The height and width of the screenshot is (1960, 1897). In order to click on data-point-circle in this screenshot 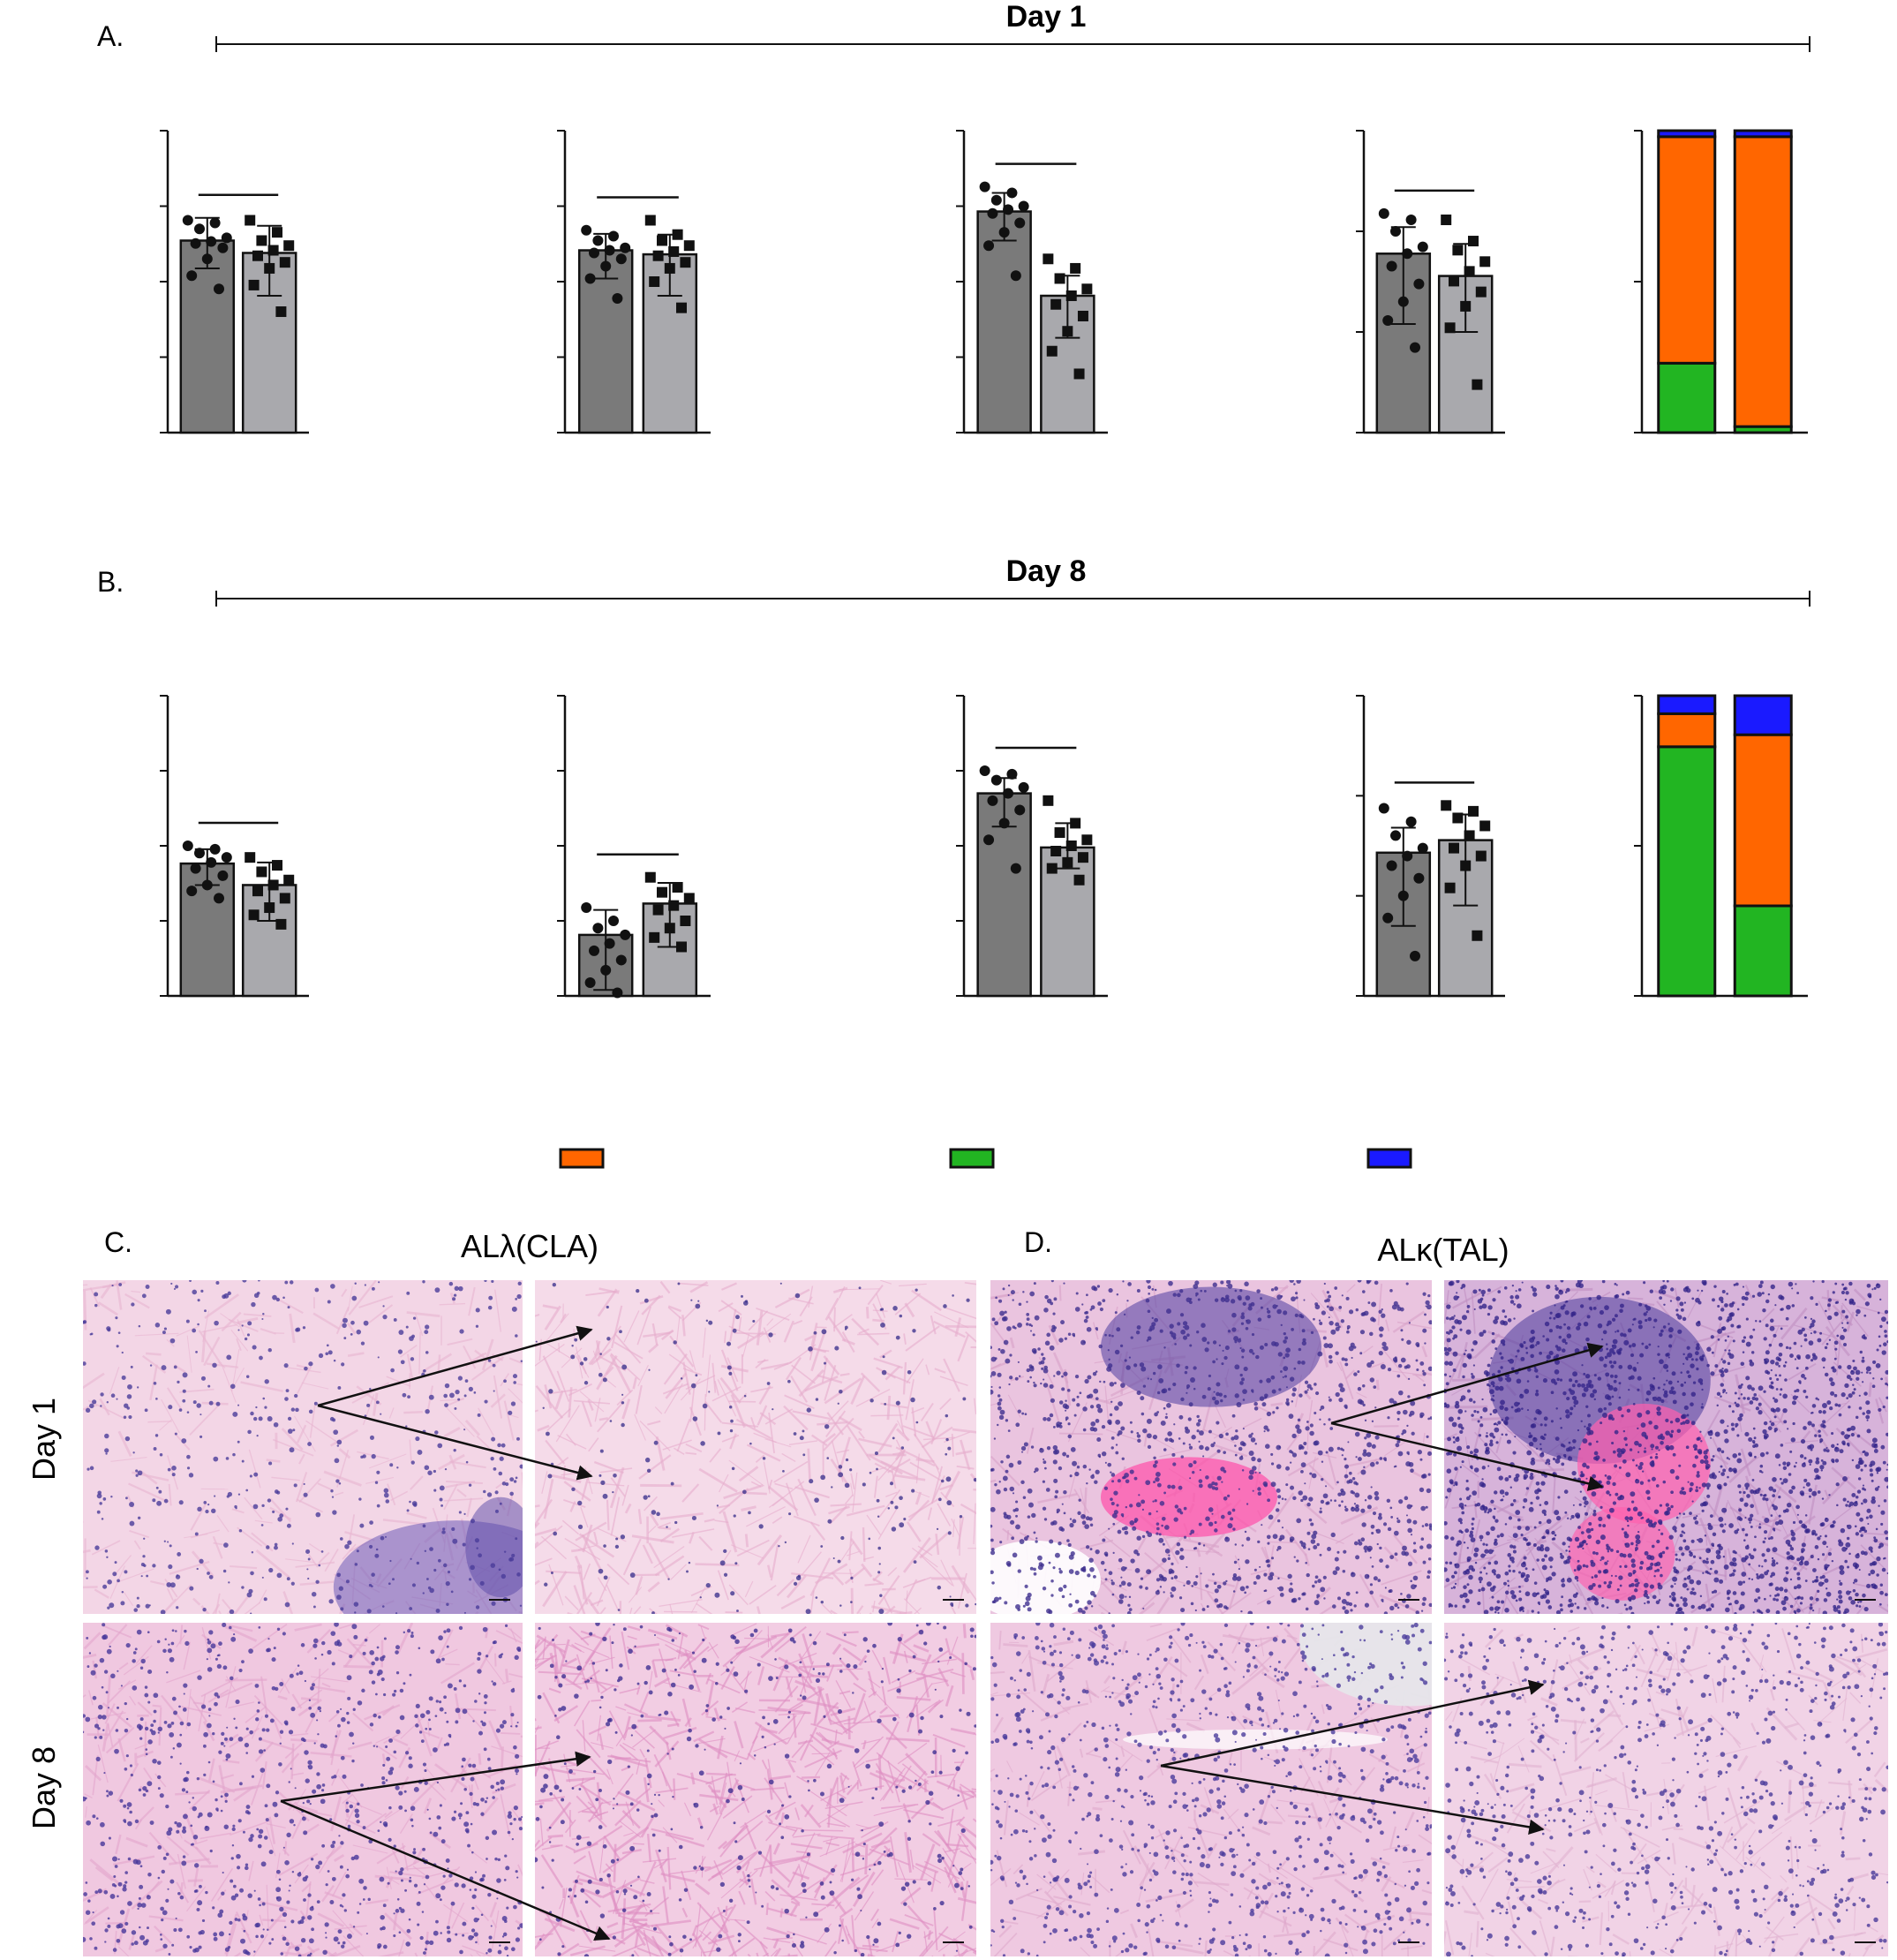, I will do `click(1023, 206)`.